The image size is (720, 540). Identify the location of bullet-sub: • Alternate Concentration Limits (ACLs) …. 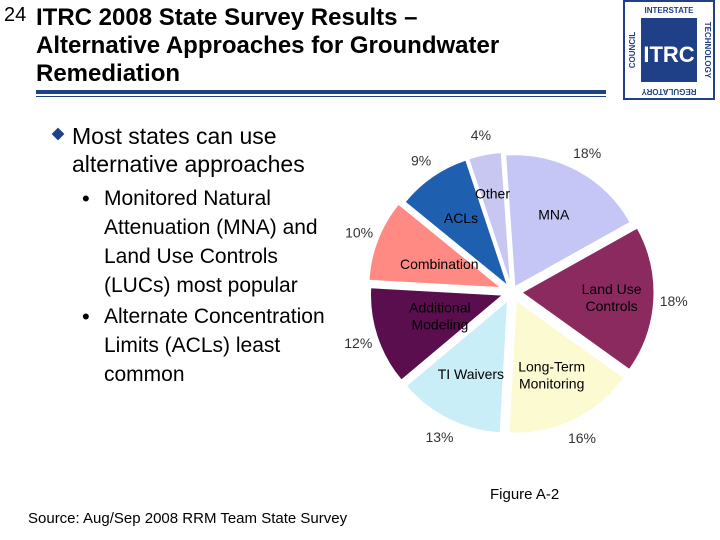
(212, 345).